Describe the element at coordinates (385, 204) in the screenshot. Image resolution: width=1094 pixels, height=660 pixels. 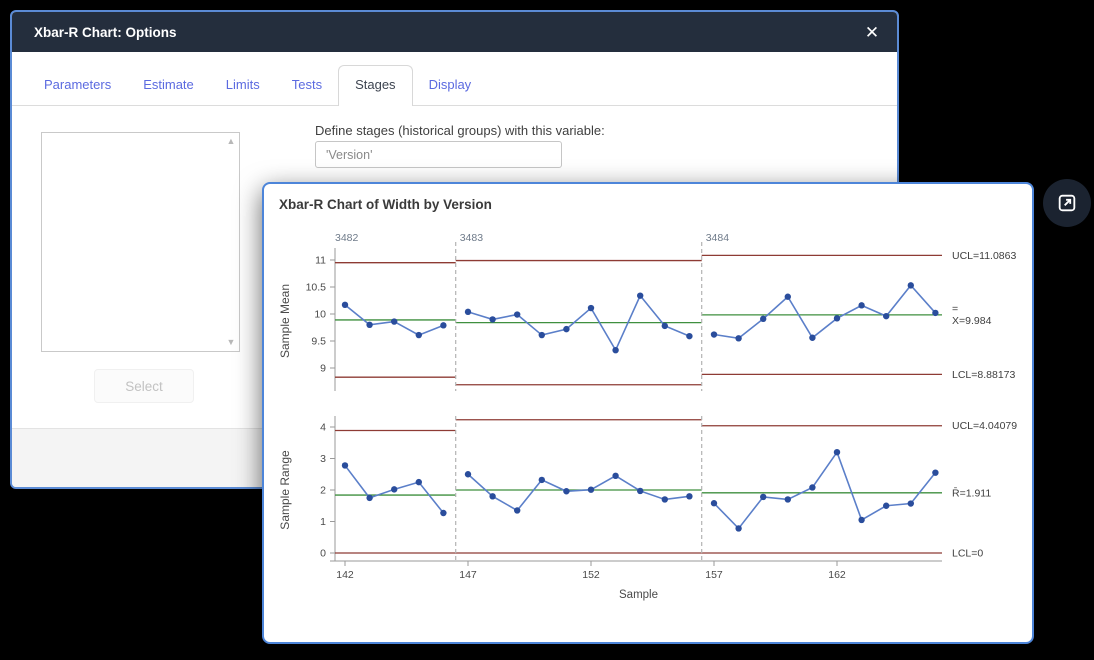
I see `chart-title: Xbar-R Chart of Width by Version` at that location.